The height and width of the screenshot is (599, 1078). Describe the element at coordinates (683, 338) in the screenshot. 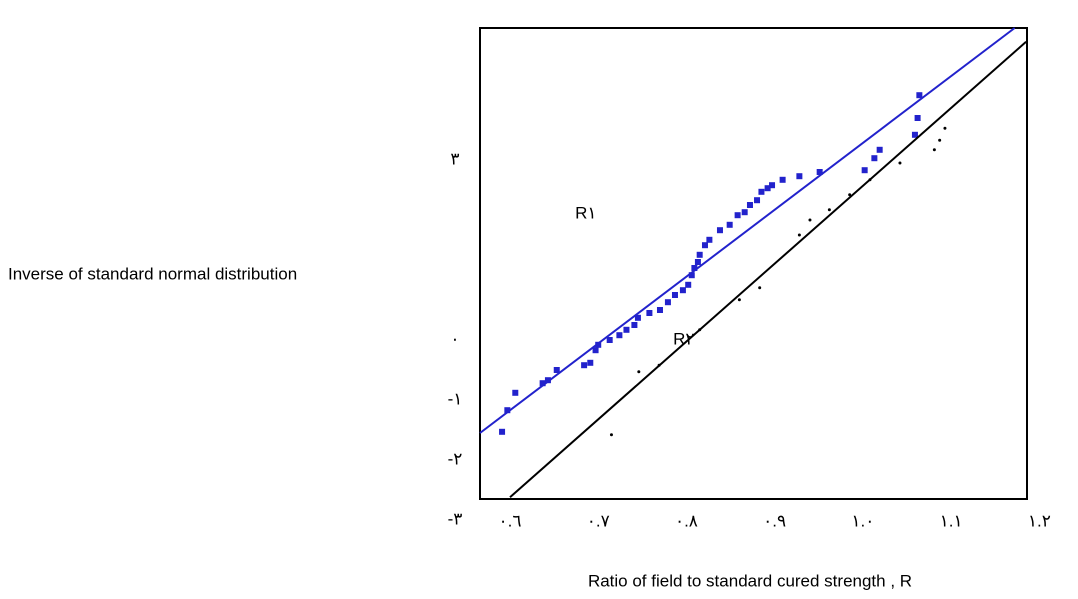

I see `series-label: R٢` at that location.